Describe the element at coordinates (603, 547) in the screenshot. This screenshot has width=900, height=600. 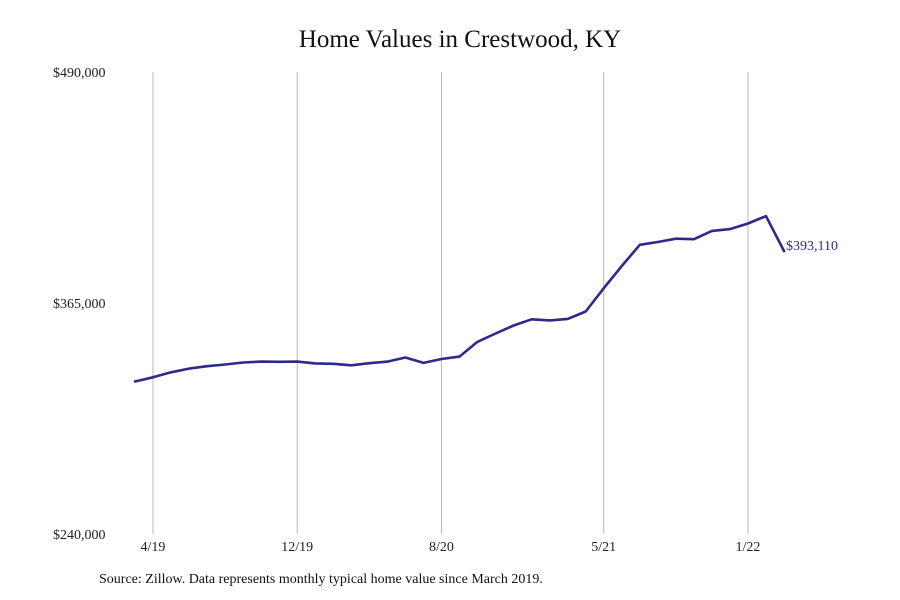
I see `x-tick-label: 5/21` at that location.